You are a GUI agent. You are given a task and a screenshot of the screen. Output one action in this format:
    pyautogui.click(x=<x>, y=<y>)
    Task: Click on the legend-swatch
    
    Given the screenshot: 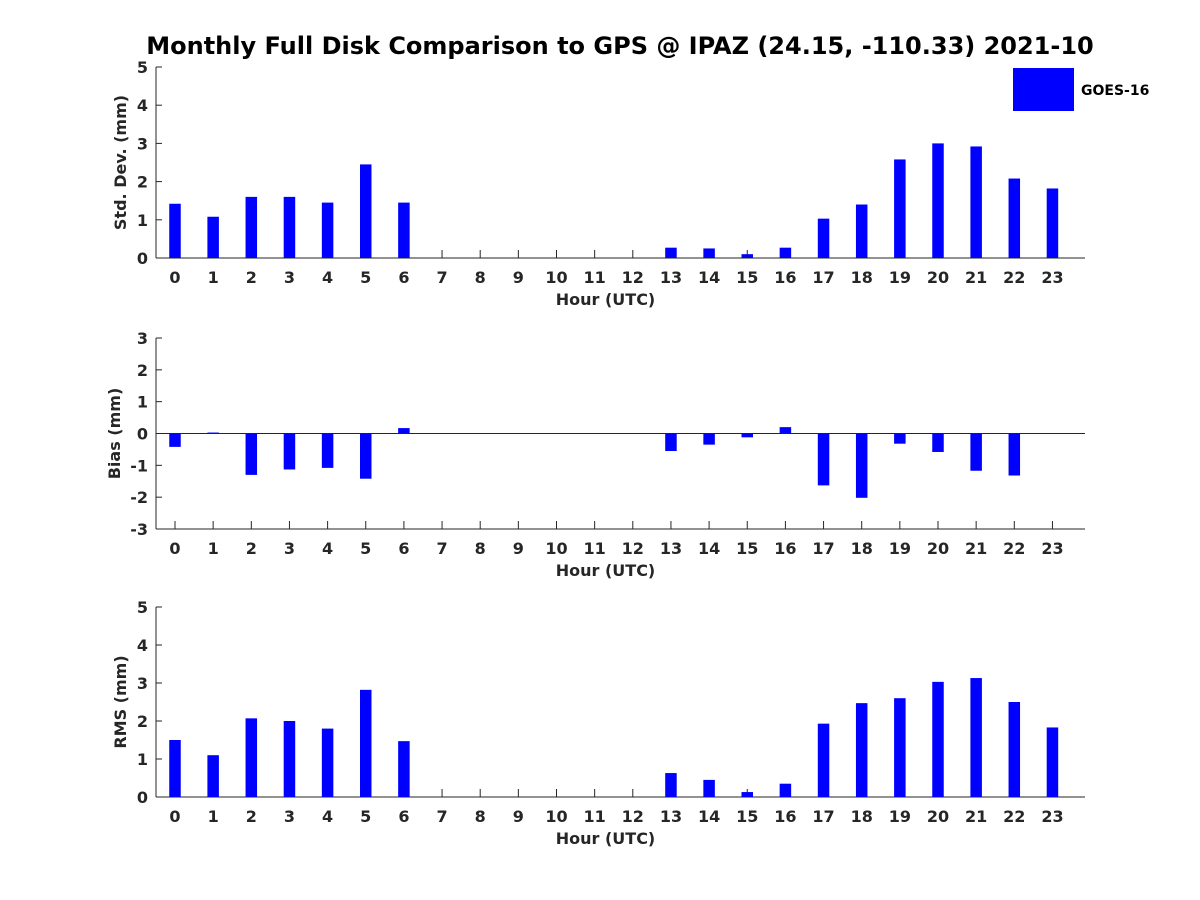 What is the action you would take?
    pyautogui.click(x=1043, y=89)
    